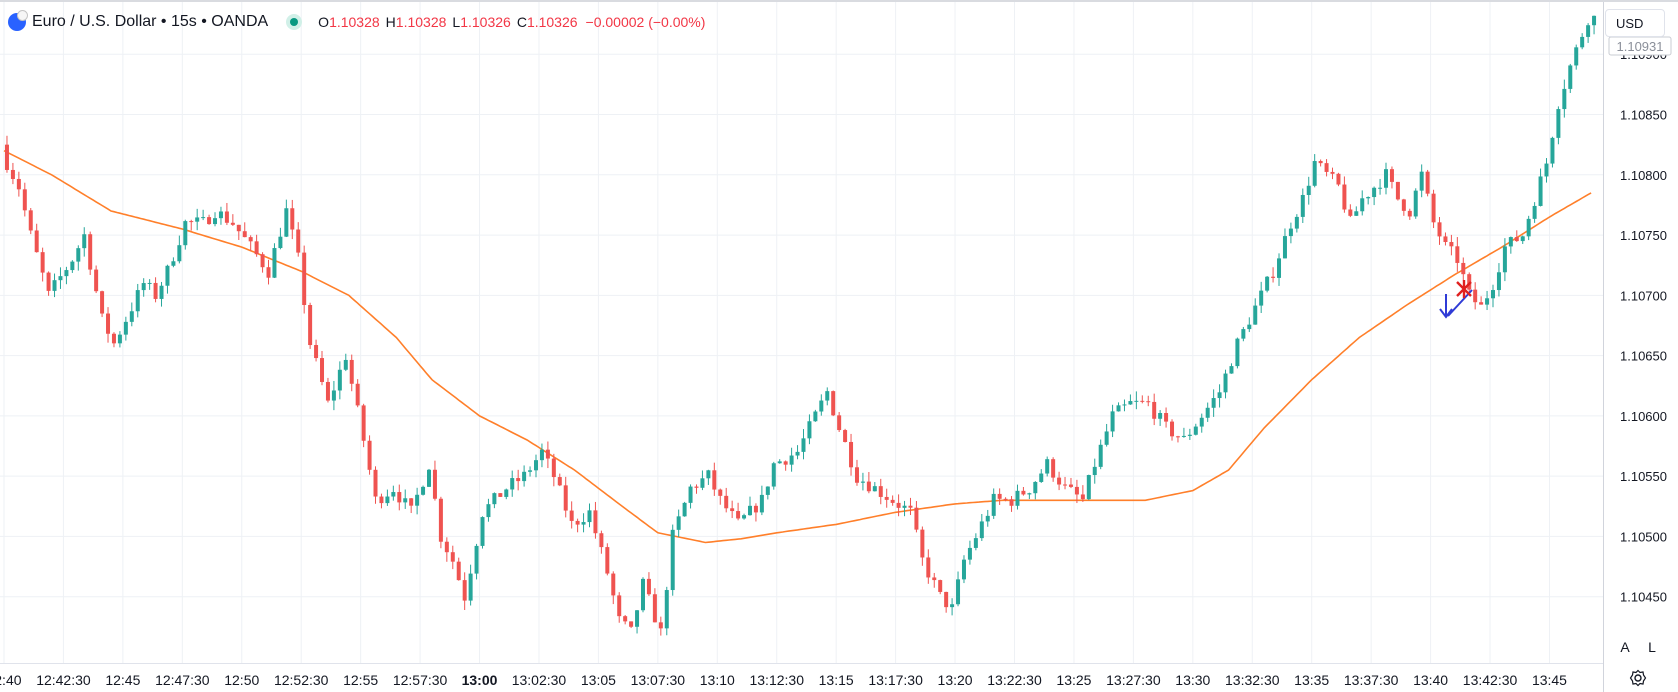 The width and height of the screenshot is (1678, 692). Describe the element at coordinates (1133, 680) in the screenshot. I see `time-tick-label: 13:27:30` at that location.